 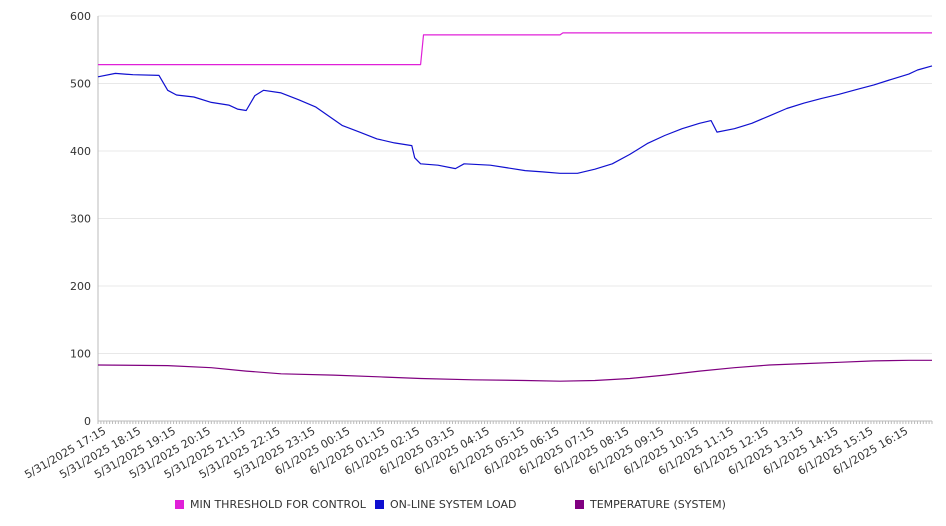 What do you see at coordinates (80, 354) in the screenshot?
I see `y-tick-label: 100` at bounding box center [80, 354].